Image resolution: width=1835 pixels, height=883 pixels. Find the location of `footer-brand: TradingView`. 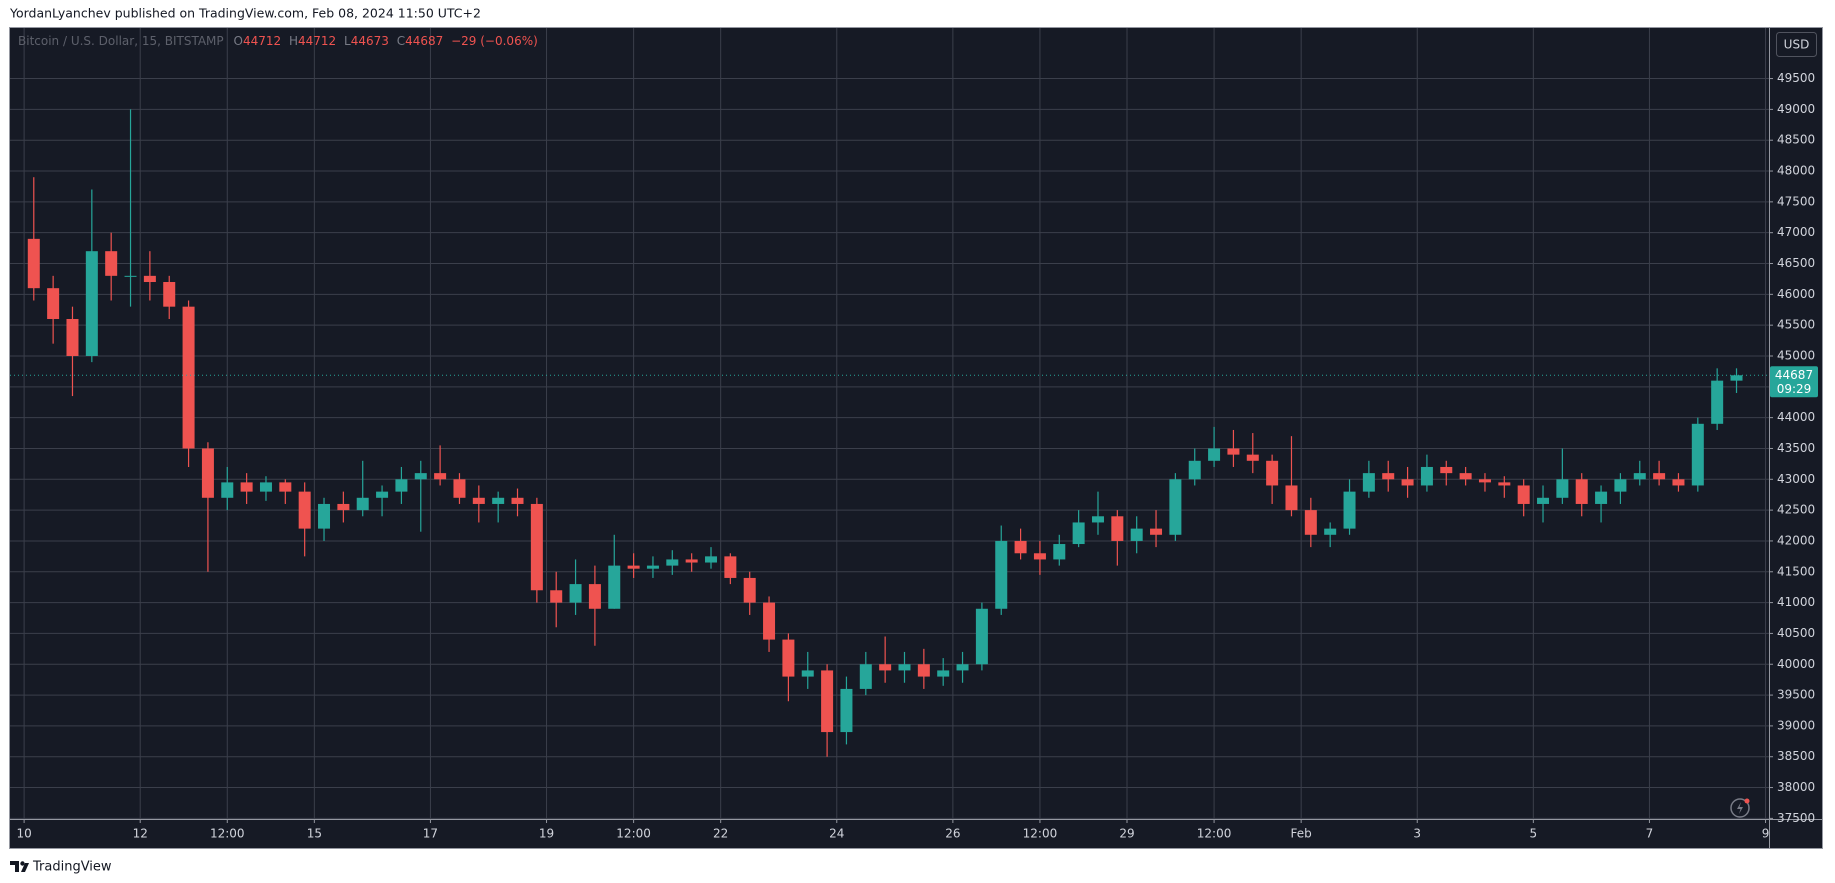

footer-brand: TradingView is located at coordinates (72, 867).